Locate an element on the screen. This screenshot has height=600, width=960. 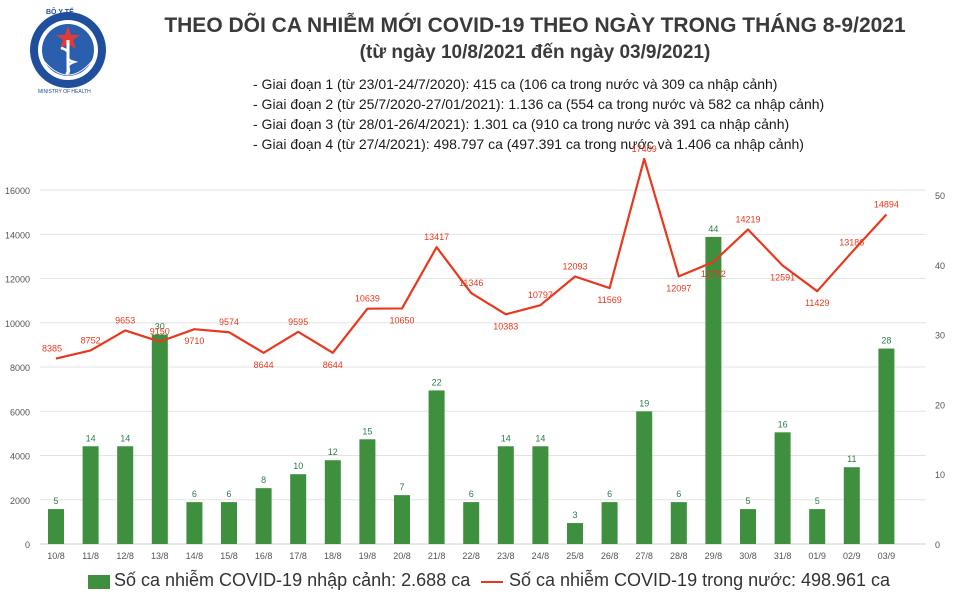
x-axis-tick-label: 23/8 is located at coordinates (506, 556).